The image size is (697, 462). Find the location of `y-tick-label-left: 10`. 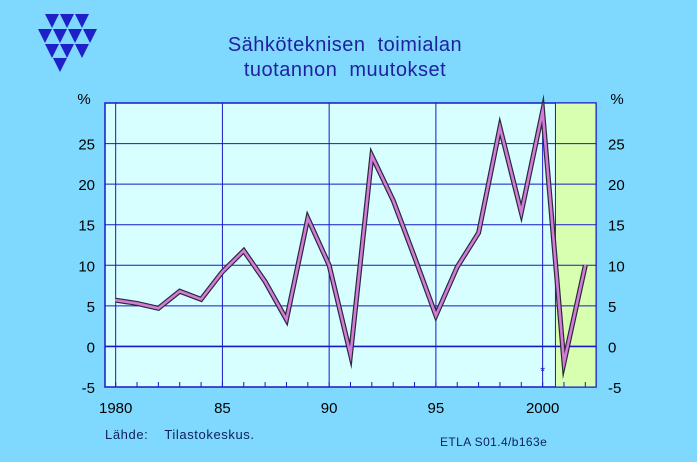

y-tick-label-left: 10 is located at coordinates (86, 266).